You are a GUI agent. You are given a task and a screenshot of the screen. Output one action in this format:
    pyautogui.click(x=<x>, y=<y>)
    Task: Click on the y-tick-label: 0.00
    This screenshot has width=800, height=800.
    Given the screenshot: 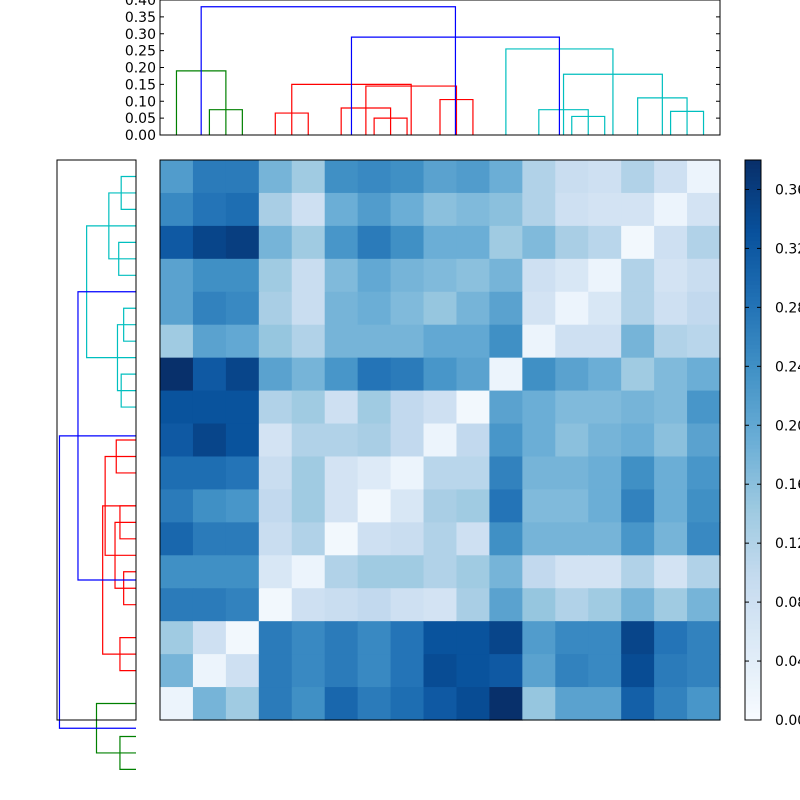 What is the action you would take?
    pyautogui.click(x=140, y=136)
    